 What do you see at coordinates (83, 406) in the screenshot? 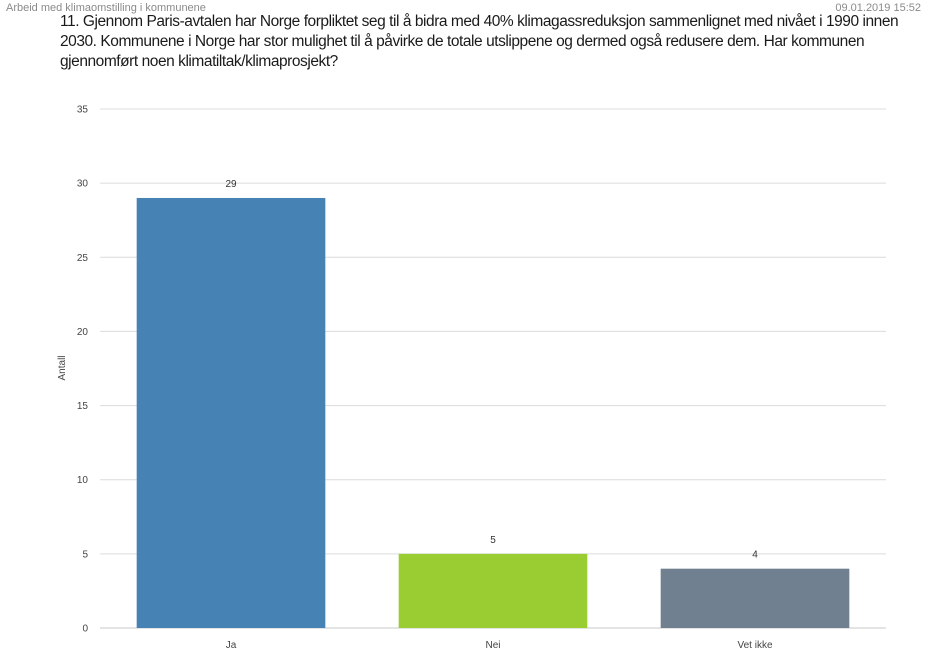
I see `y-tick-label-15: 15` at bounding box center [83, 406].